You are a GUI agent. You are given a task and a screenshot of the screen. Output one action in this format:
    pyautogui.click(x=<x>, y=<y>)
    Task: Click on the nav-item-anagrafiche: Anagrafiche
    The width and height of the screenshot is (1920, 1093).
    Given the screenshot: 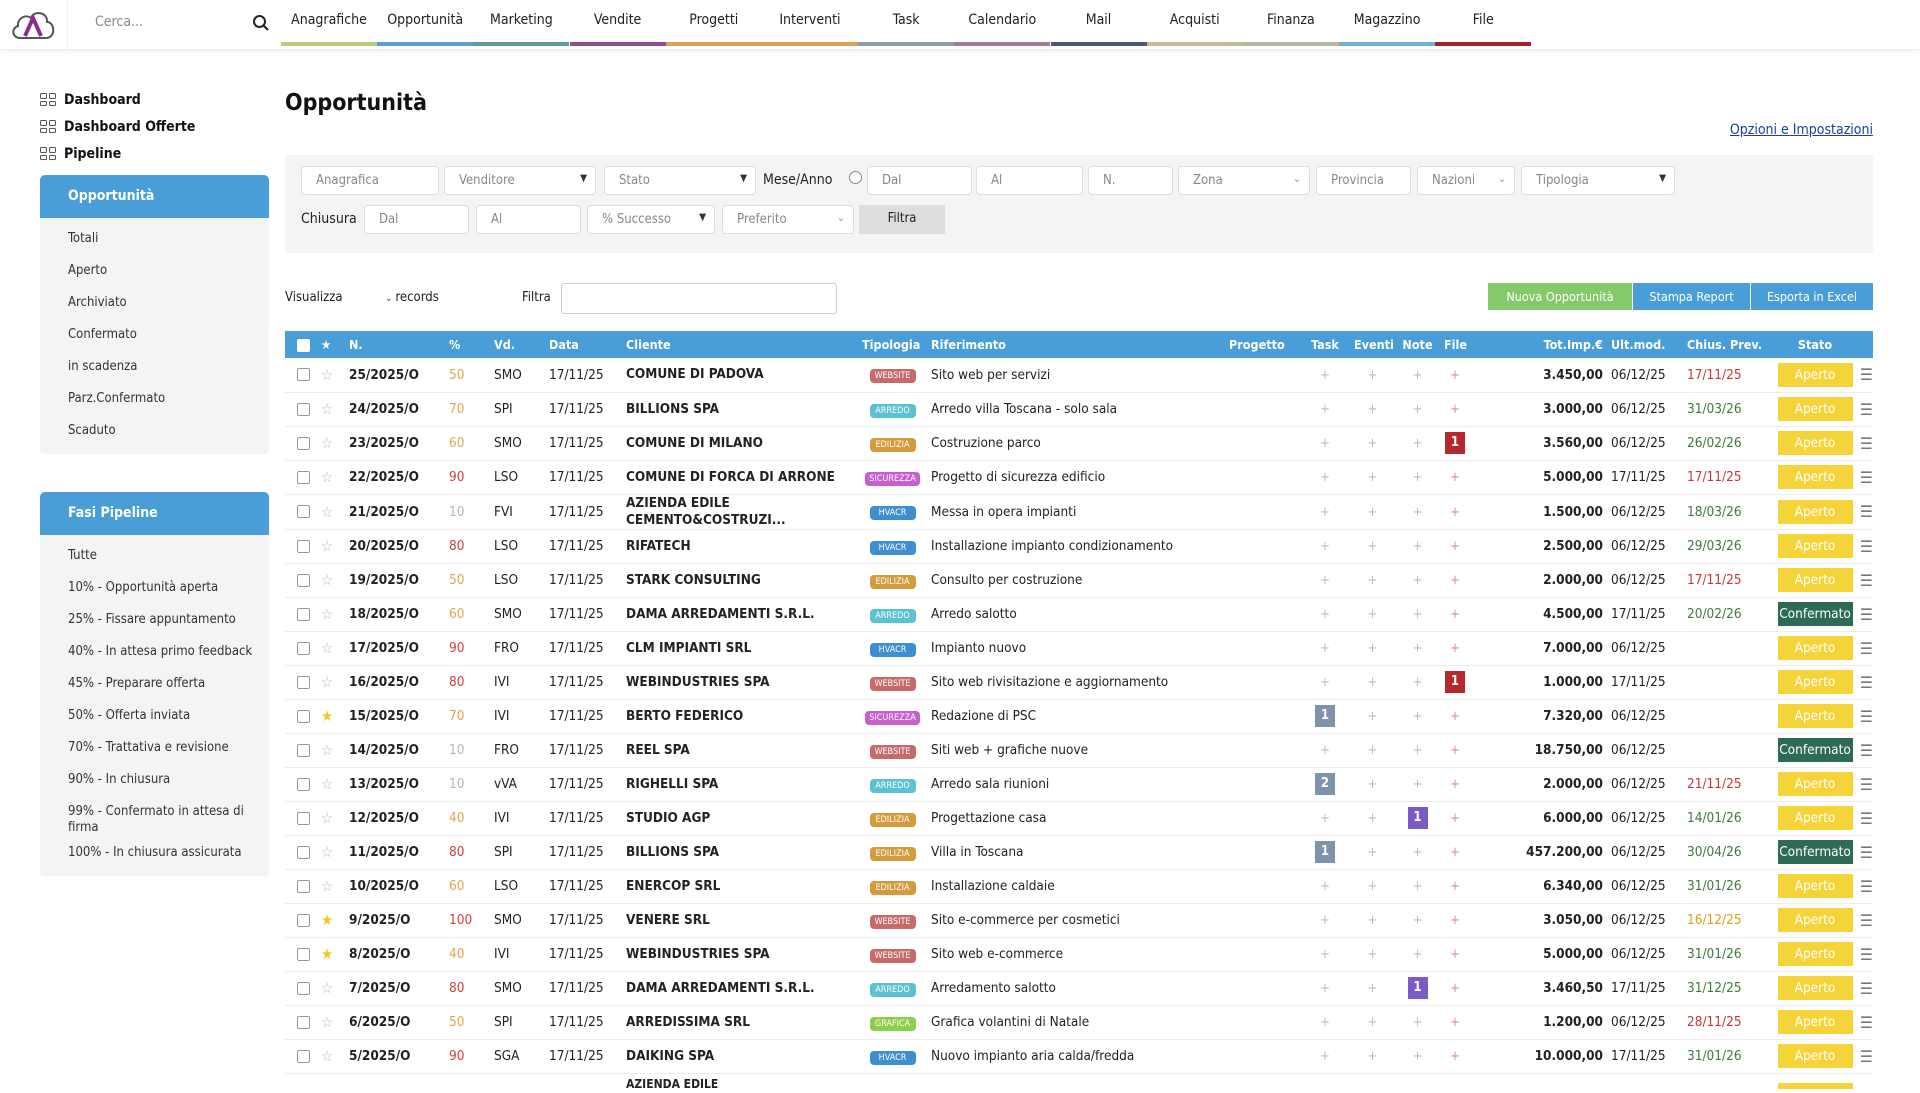 What is the action you would take?
    pyautogui.click(x=329, y=23)
    